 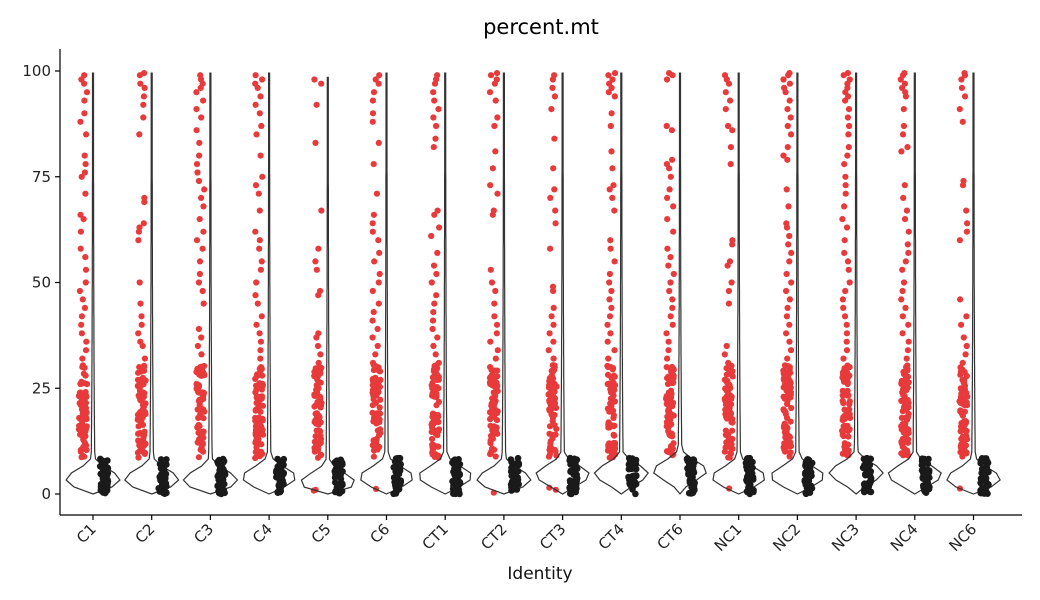 What do you see at coordinates (41, 283) in the screenshot?
I see `y-tick-label: 50` at bounding box center [41, 283].